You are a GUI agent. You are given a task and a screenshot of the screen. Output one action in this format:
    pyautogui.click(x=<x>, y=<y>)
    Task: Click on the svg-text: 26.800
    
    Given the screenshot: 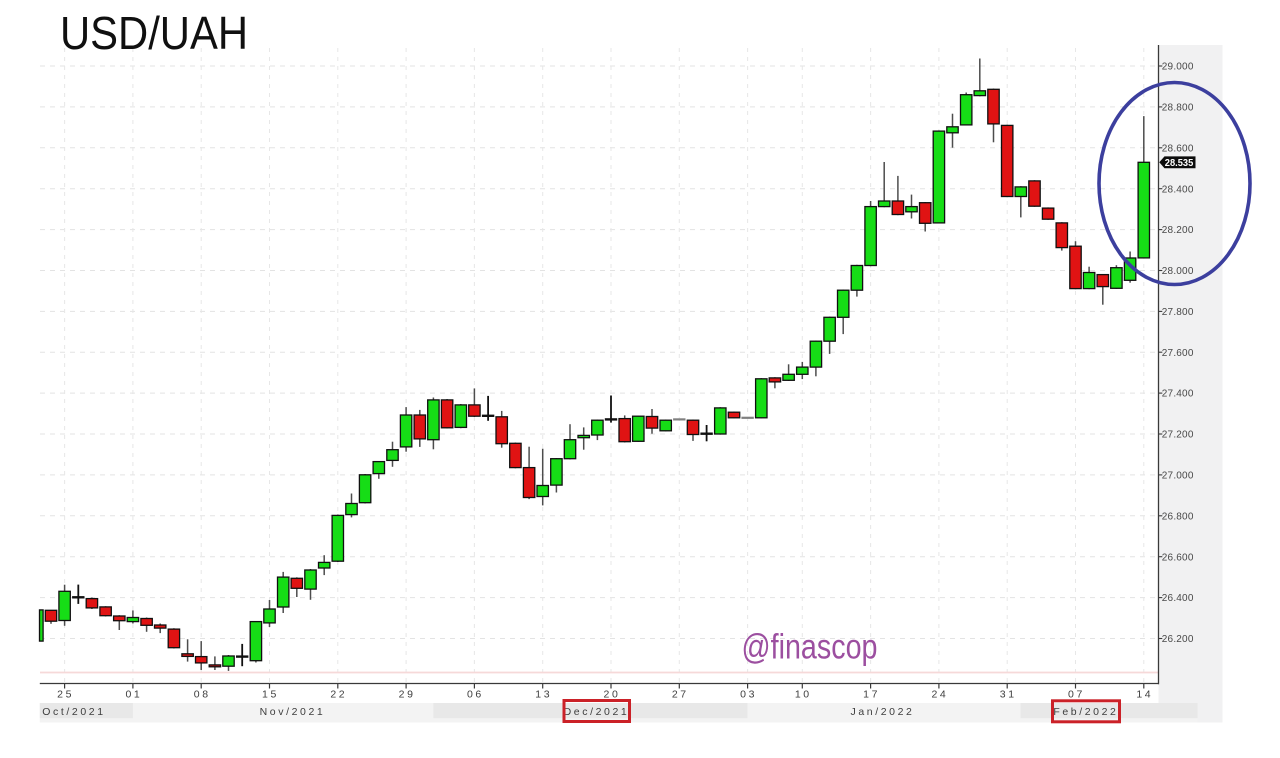 What is the action you would take?
    pyautogui.click(x=1178, y=516)
    